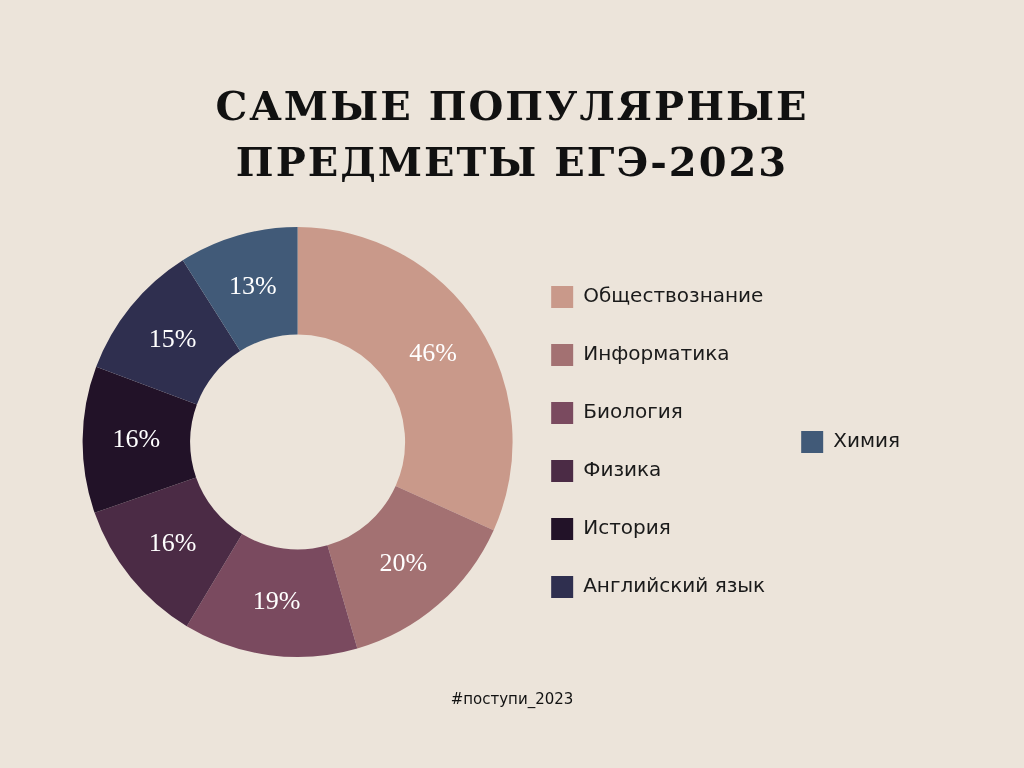 The image size is (1024, 768). I want to click on legend-label: Физика, so click(622, 469).